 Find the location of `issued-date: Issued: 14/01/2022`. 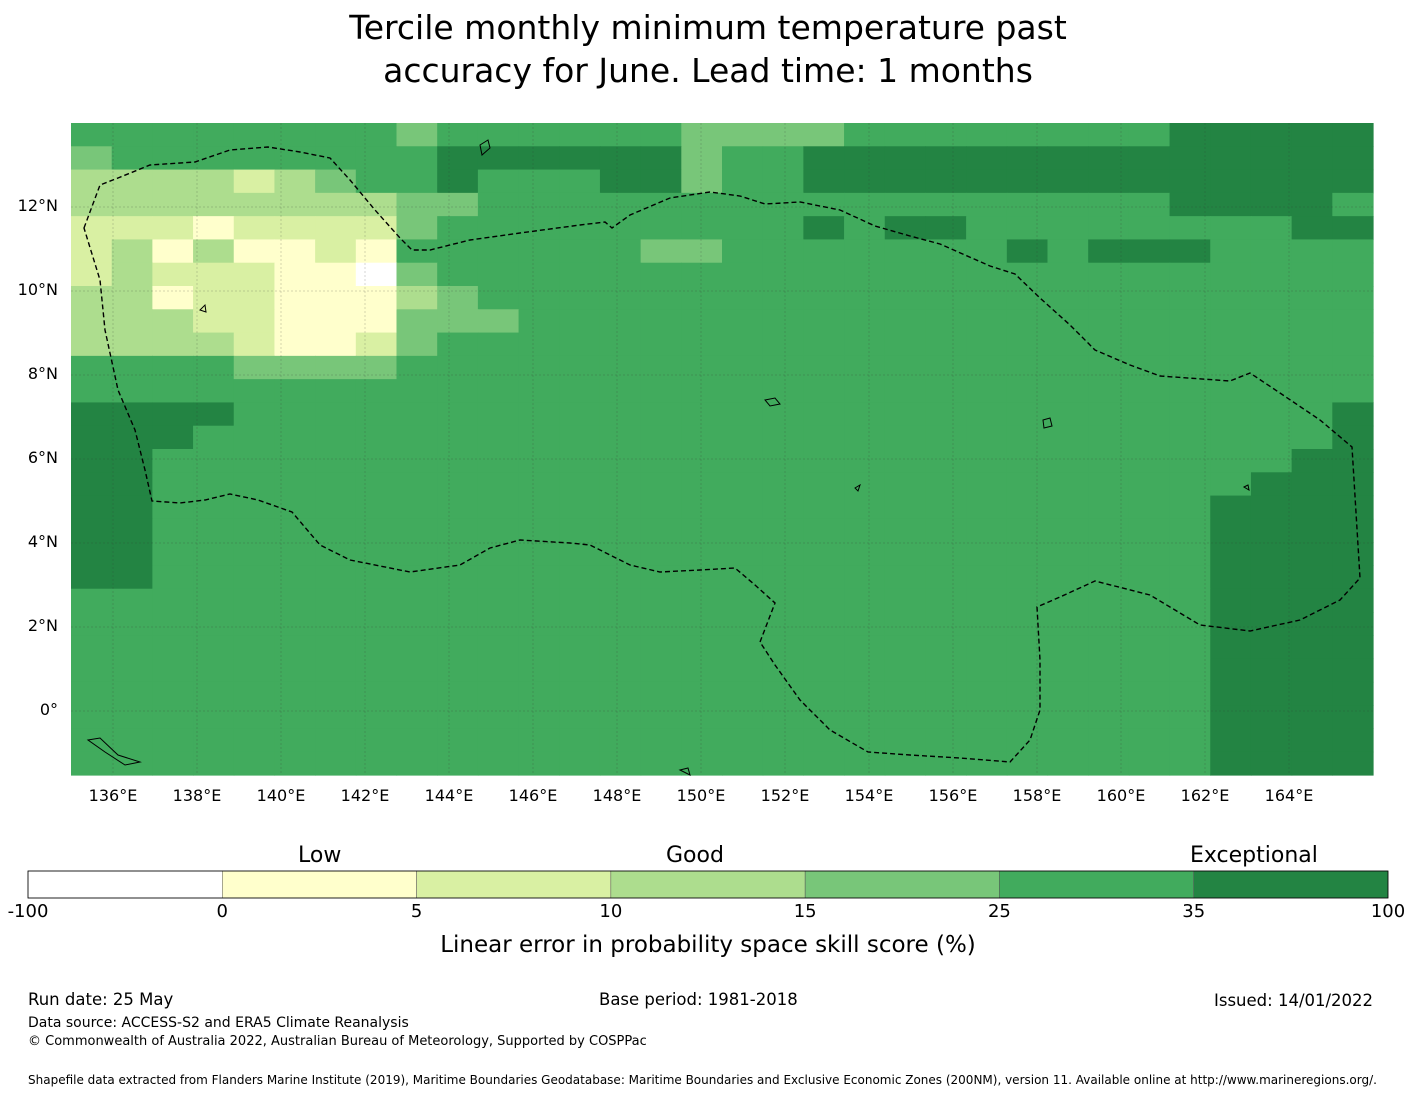

issued-date: Issued: 14/01/2022 is located at coordinates (1294, 1000).